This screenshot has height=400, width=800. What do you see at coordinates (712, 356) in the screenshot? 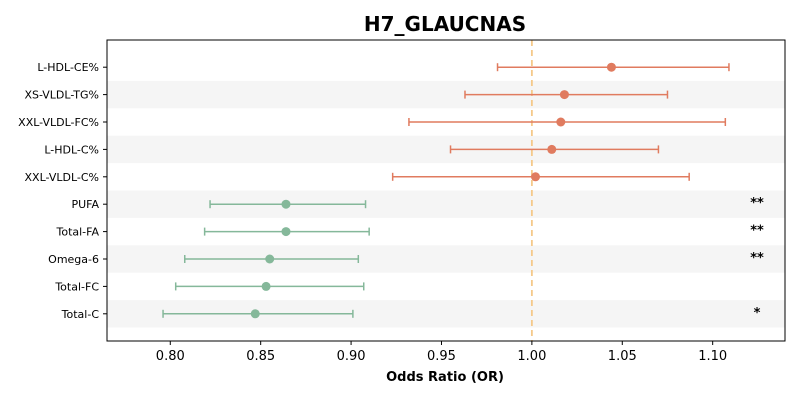
I see `x-tick-label: 1.10` at bounding box center [712, 356].